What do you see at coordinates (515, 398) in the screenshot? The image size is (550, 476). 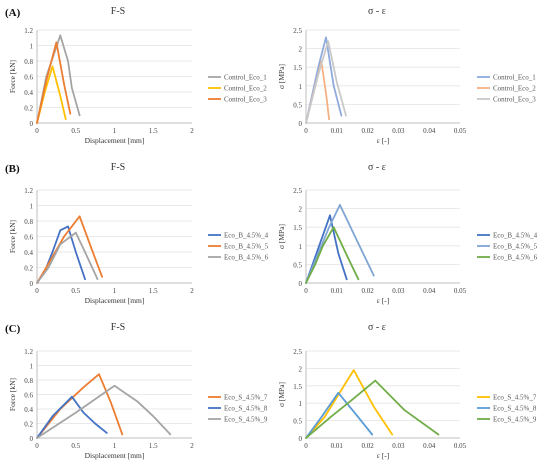 I see `legend-entry: Eco_S_4.5%_7` at bounding box center [515, 398].